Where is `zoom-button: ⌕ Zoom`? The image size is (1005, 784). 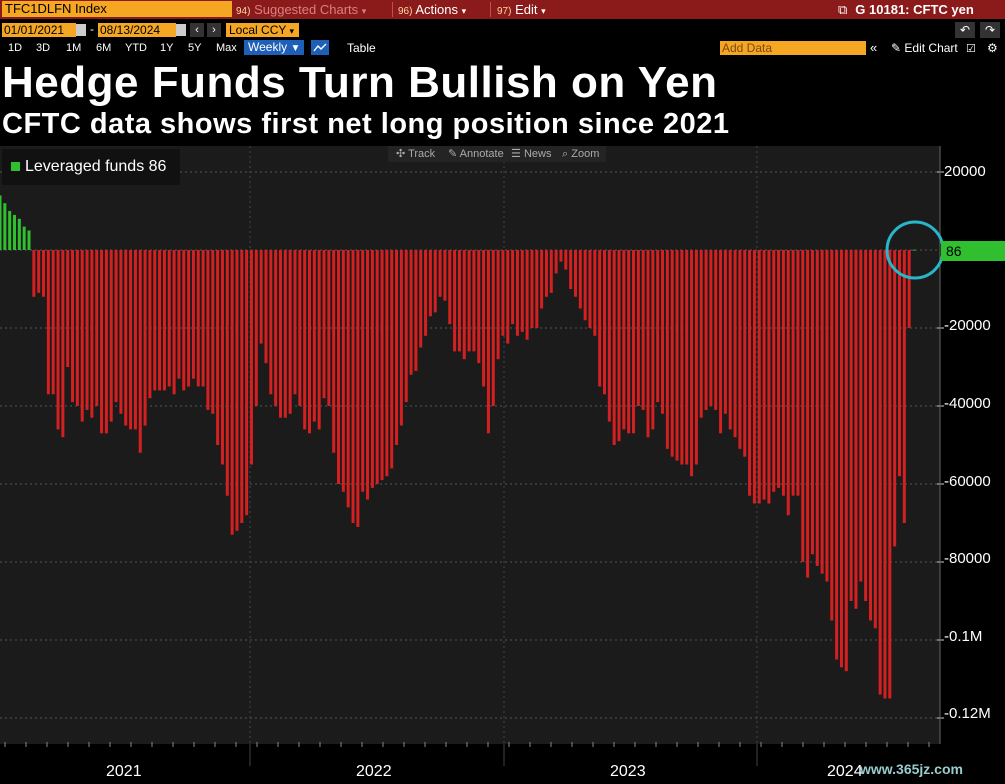 zoom-button: ⌕ Zoom is located at coordinates (580, 154).